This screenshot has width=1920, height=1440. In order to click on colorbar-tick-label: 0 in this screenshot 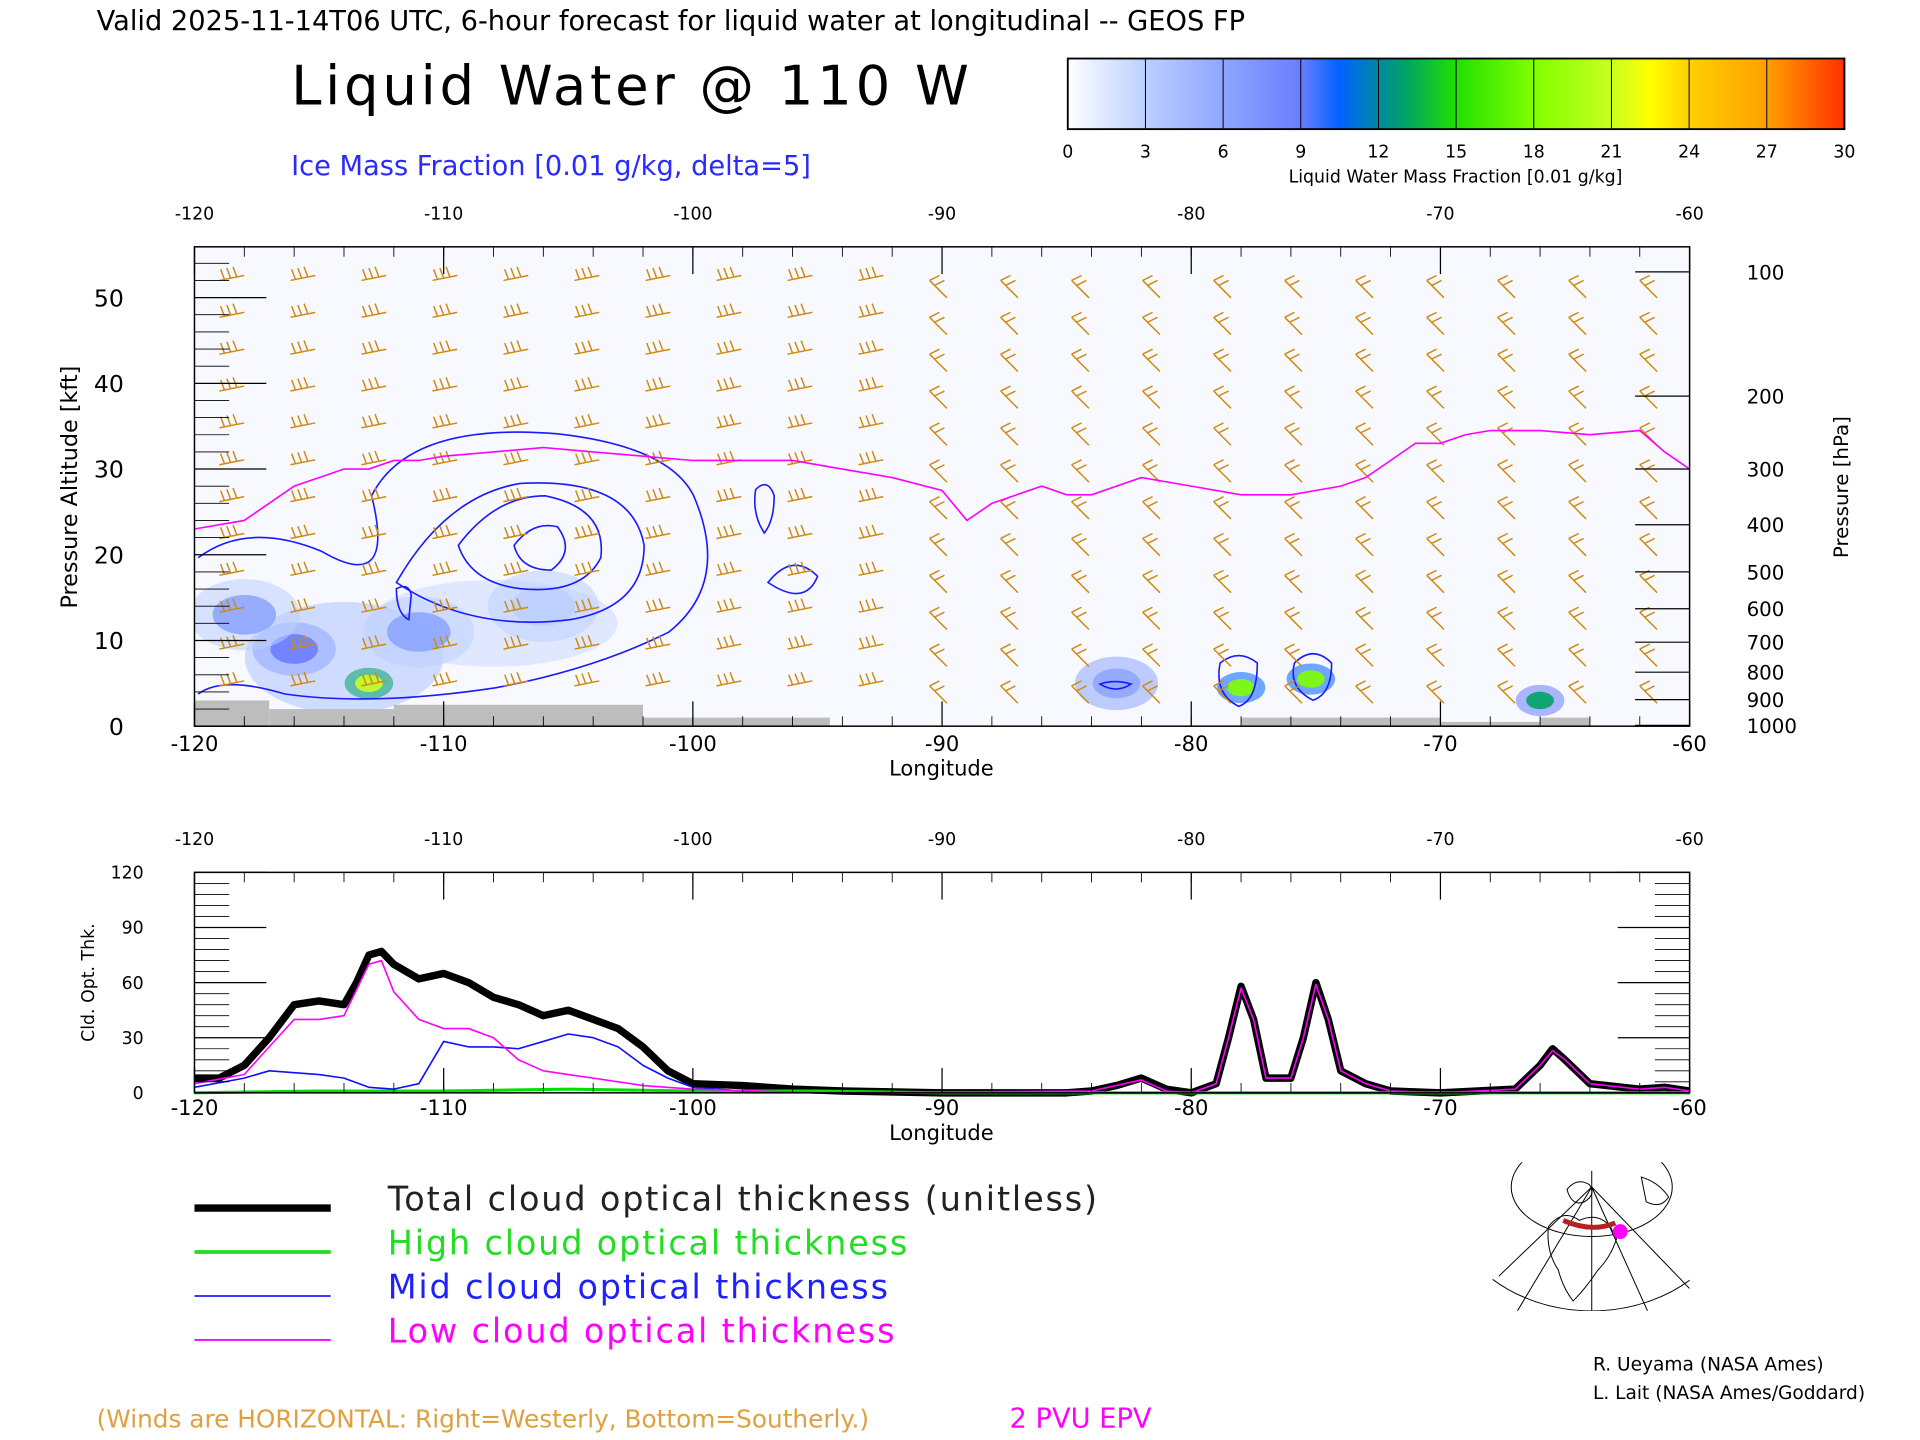, I will do `click(1067, 153)`.